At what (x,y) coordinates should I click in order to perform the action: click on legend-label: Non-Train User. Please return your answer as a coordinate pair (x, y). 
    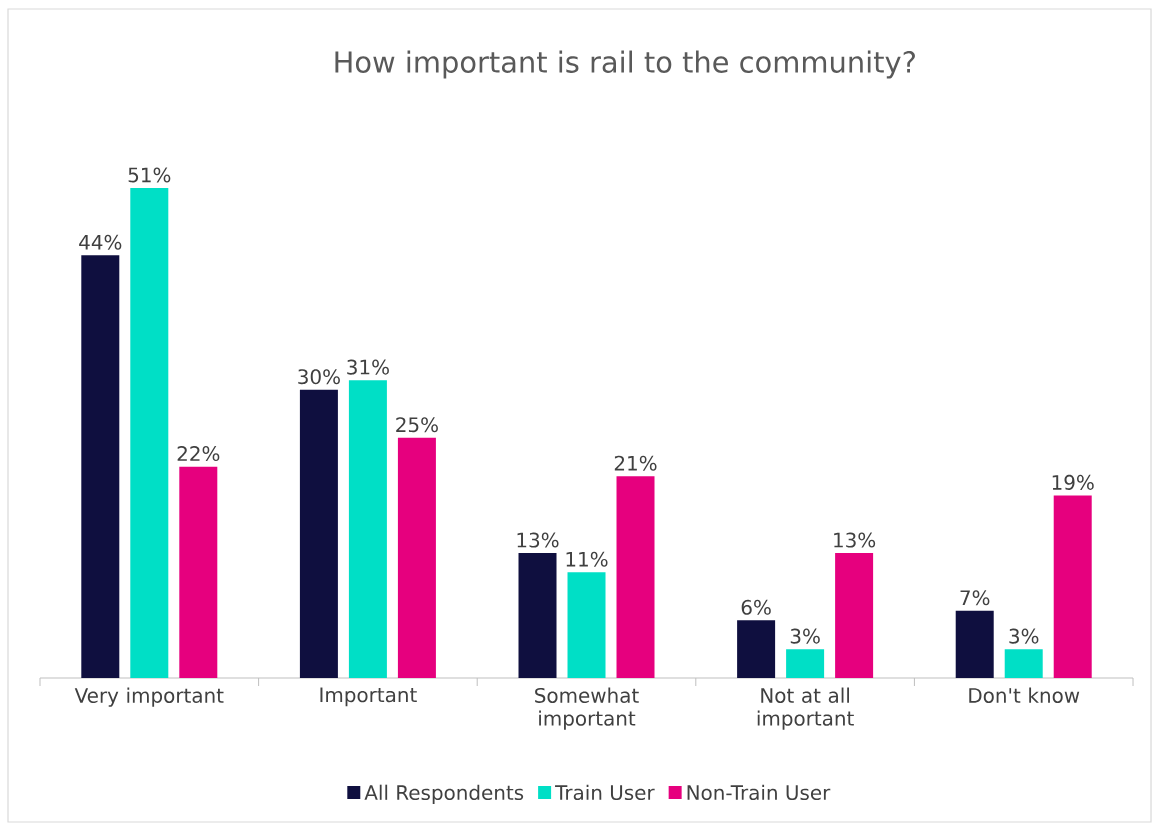
    Looking at the image, I should click on (759, 792).